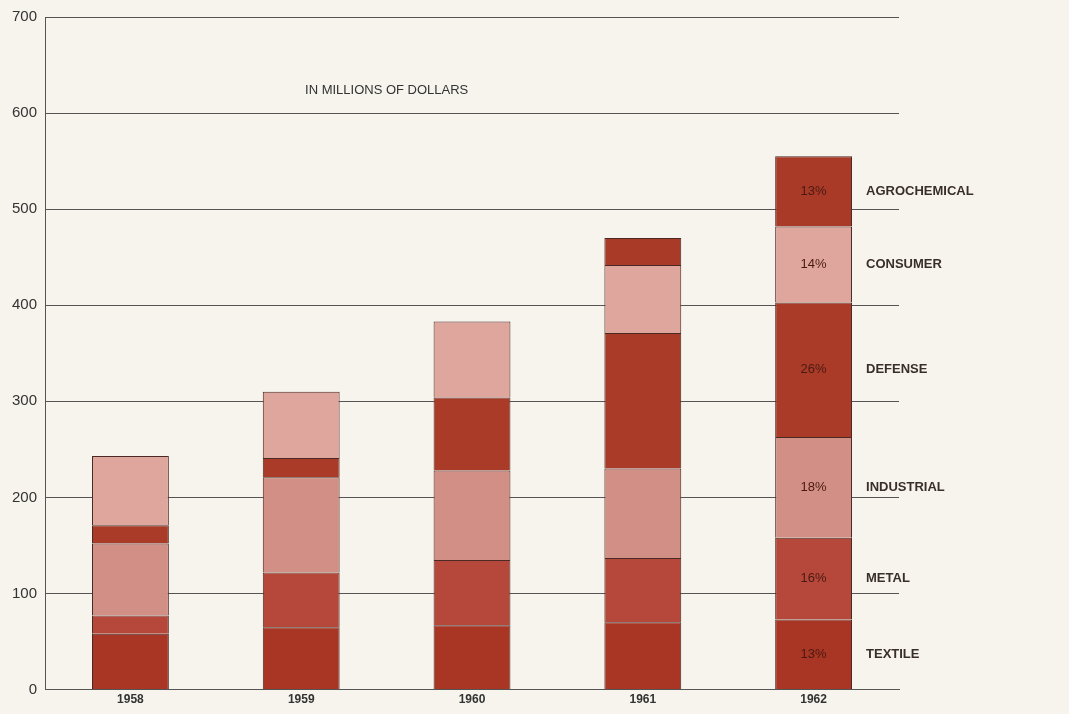  Describe the element at coordinates (25, 496) in the screenshot. I see `y-tick-label: 200` at that location.